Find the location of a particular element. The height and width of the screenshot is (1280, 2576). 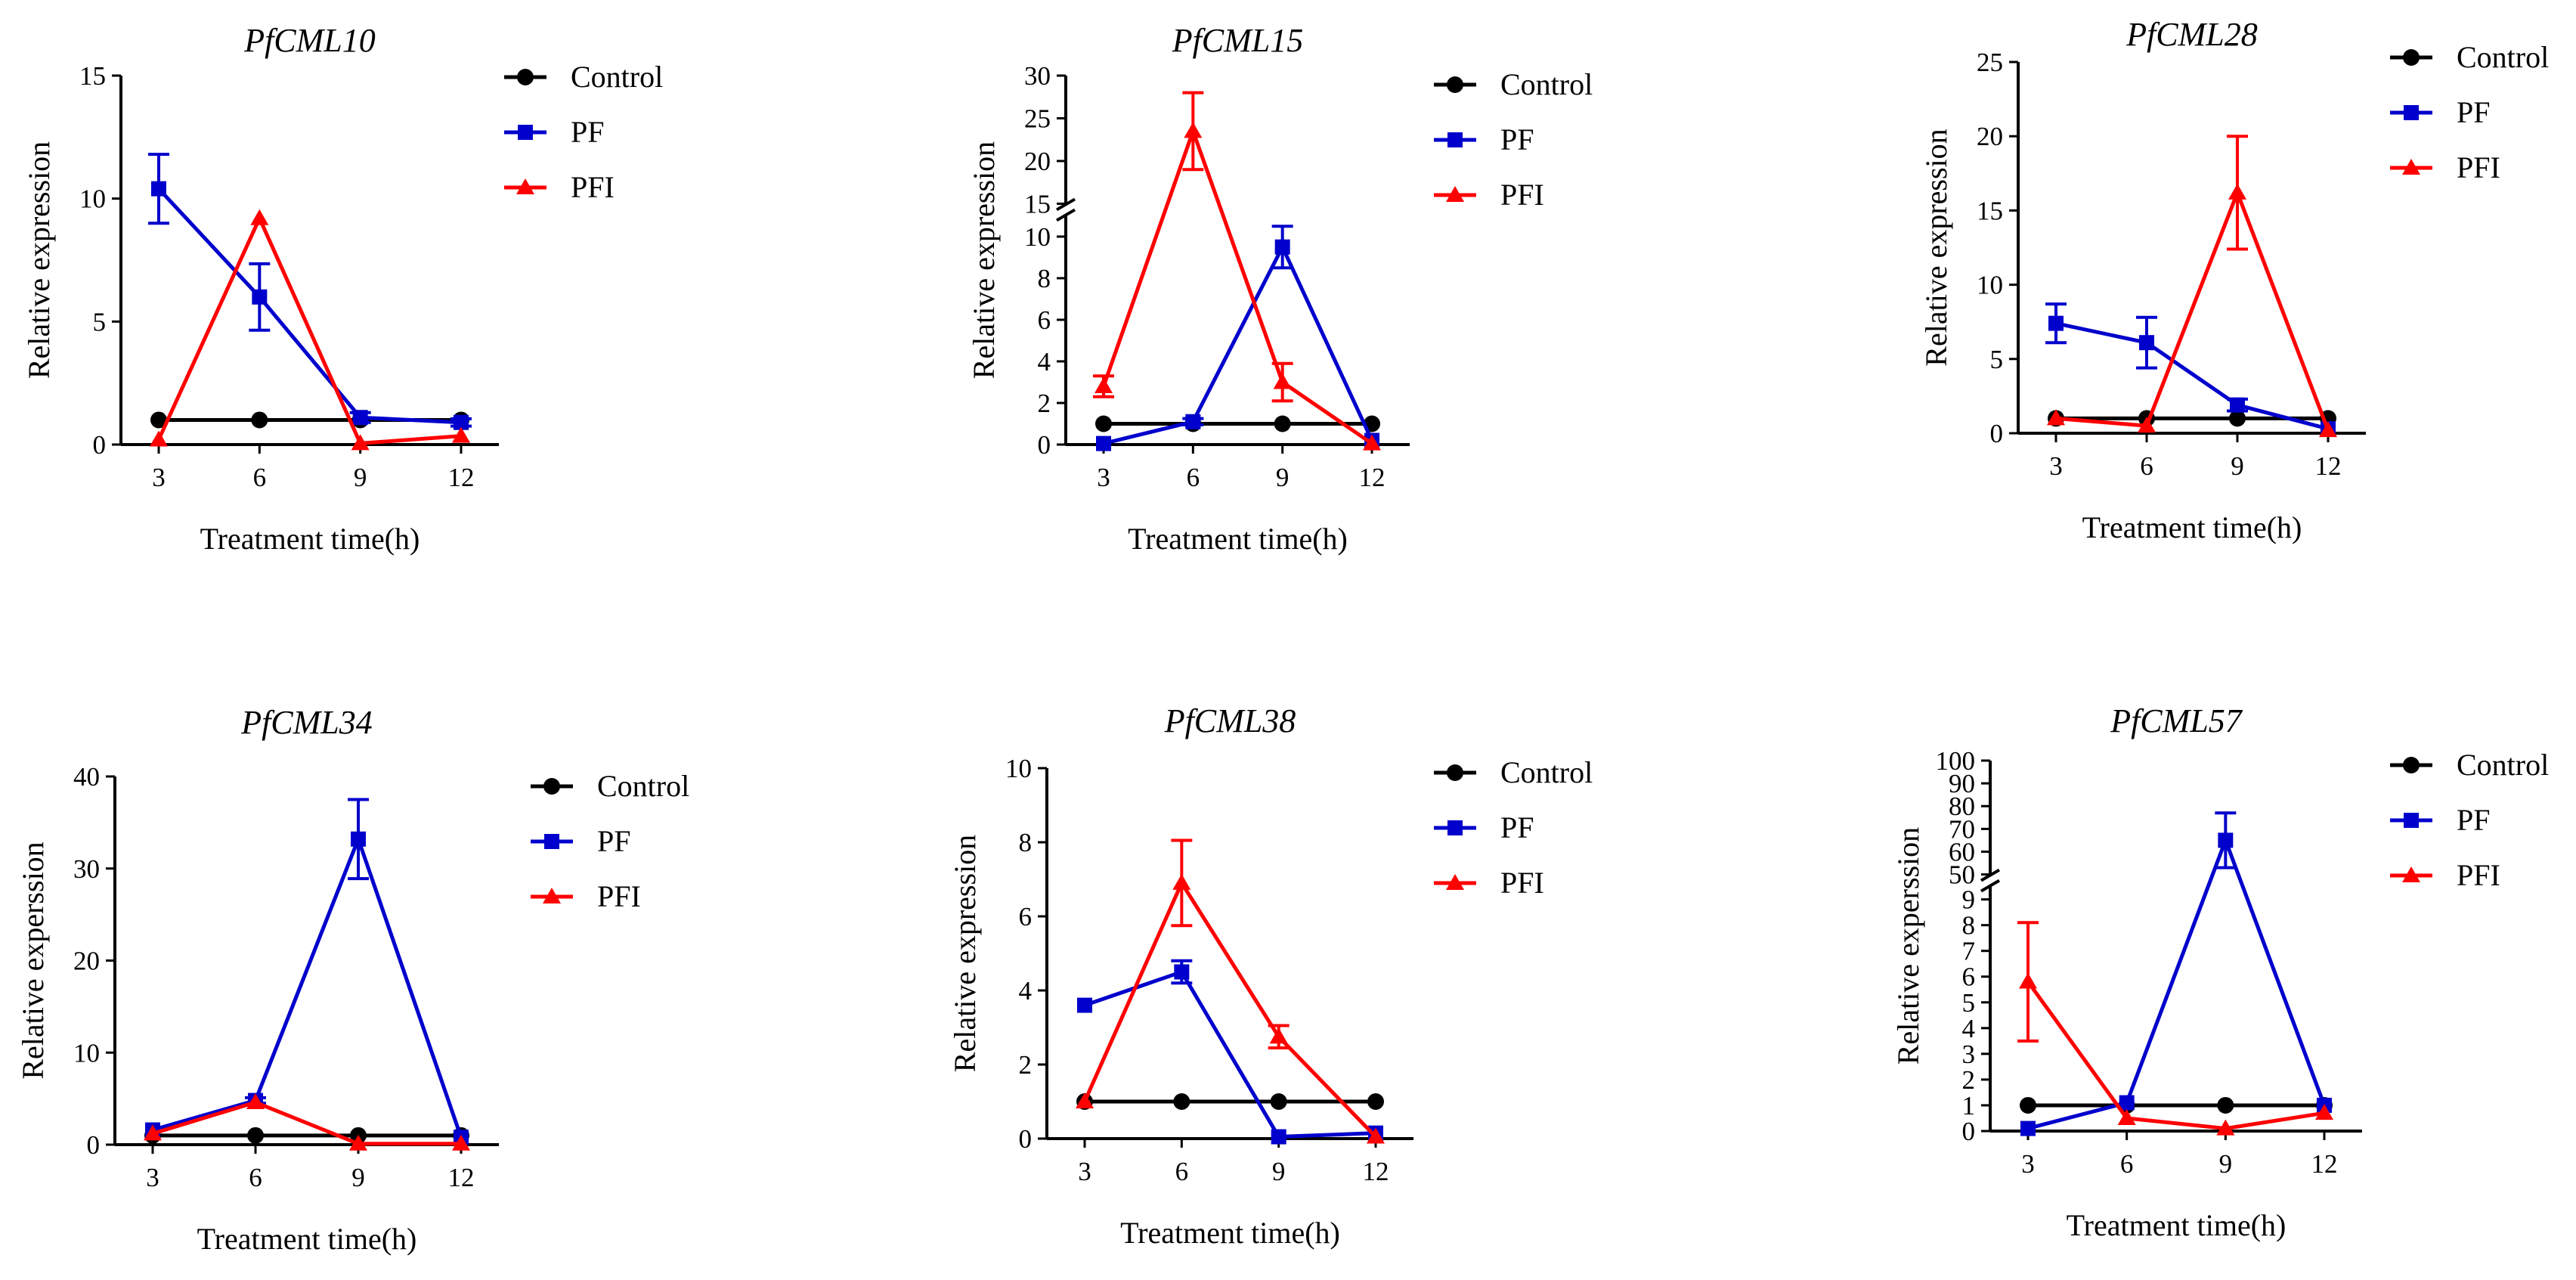

x-tick-label: 6 is located at coordinates (1193, 477).